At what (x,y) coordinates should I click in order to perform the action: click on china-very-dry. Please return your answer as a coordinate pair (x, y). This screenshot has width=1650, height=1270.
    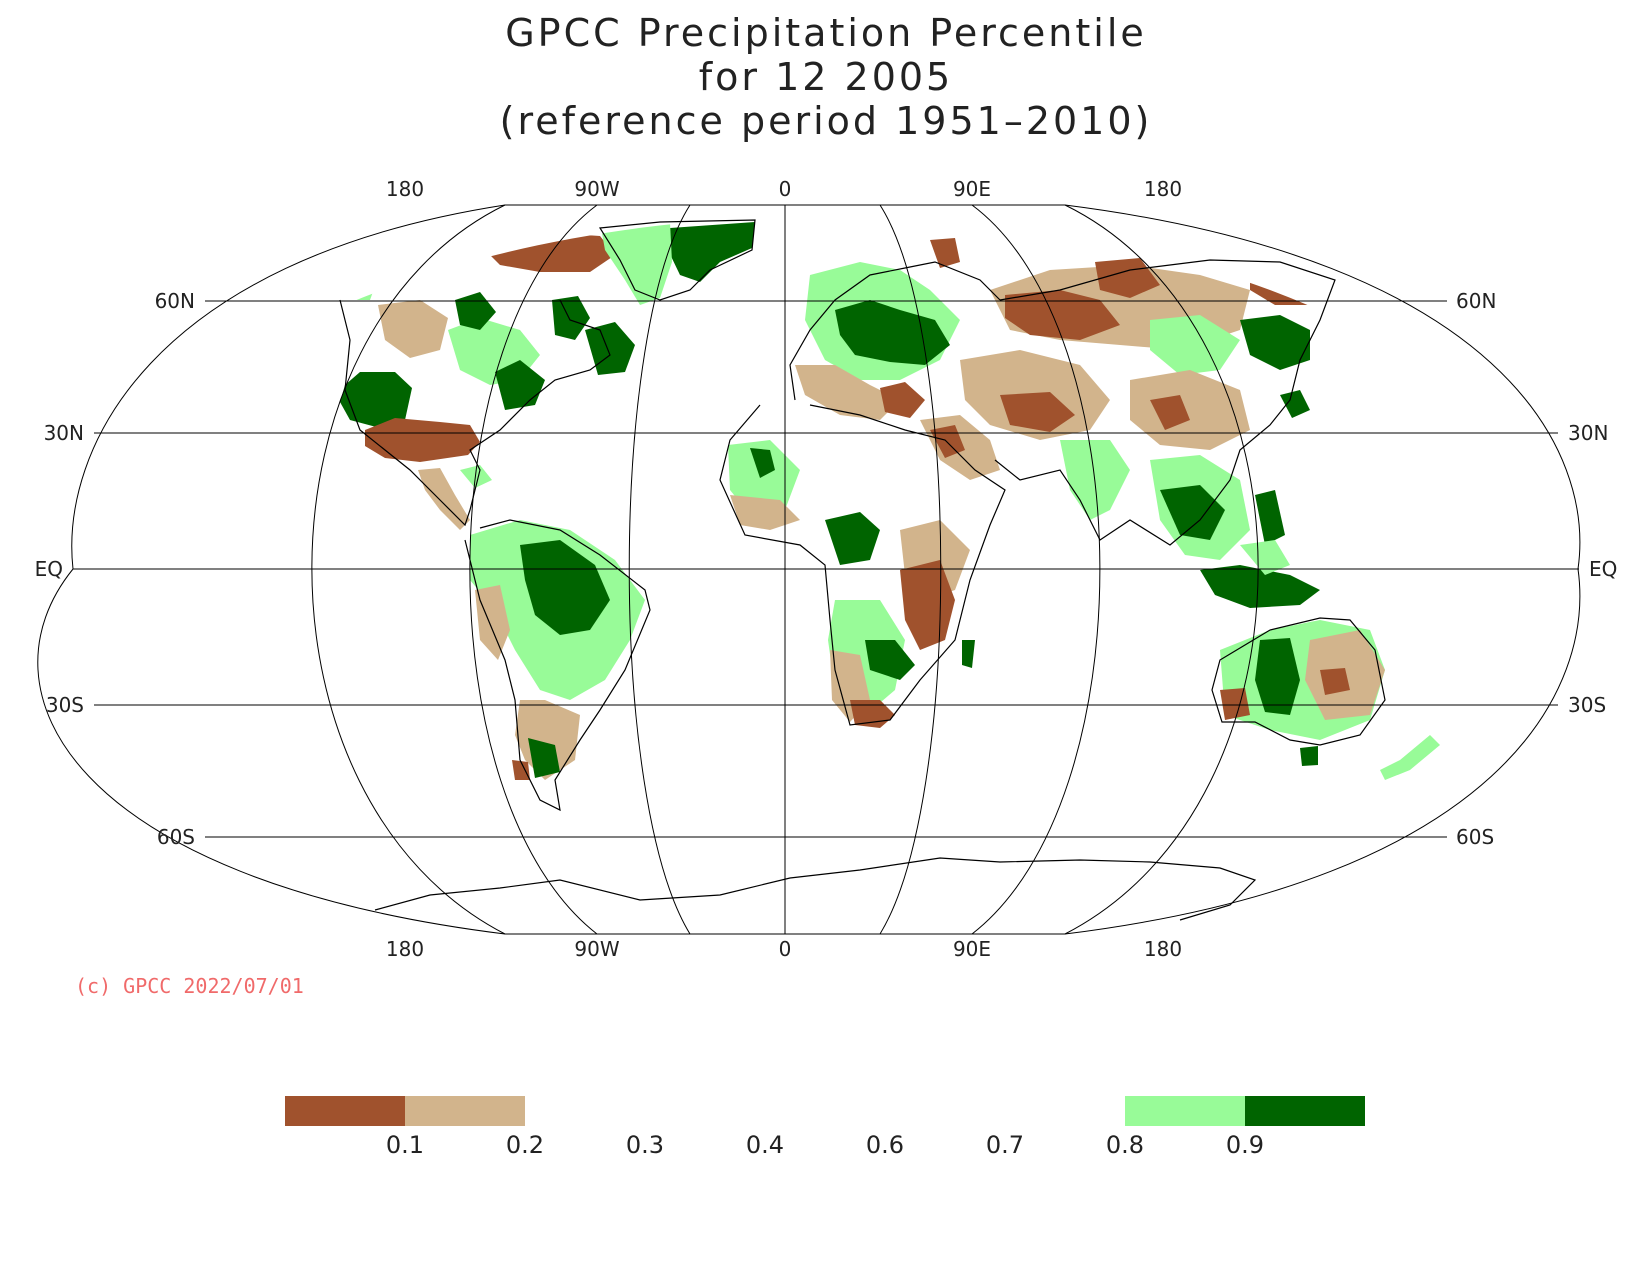
    Looking at the image, I should click on (1170, 412).